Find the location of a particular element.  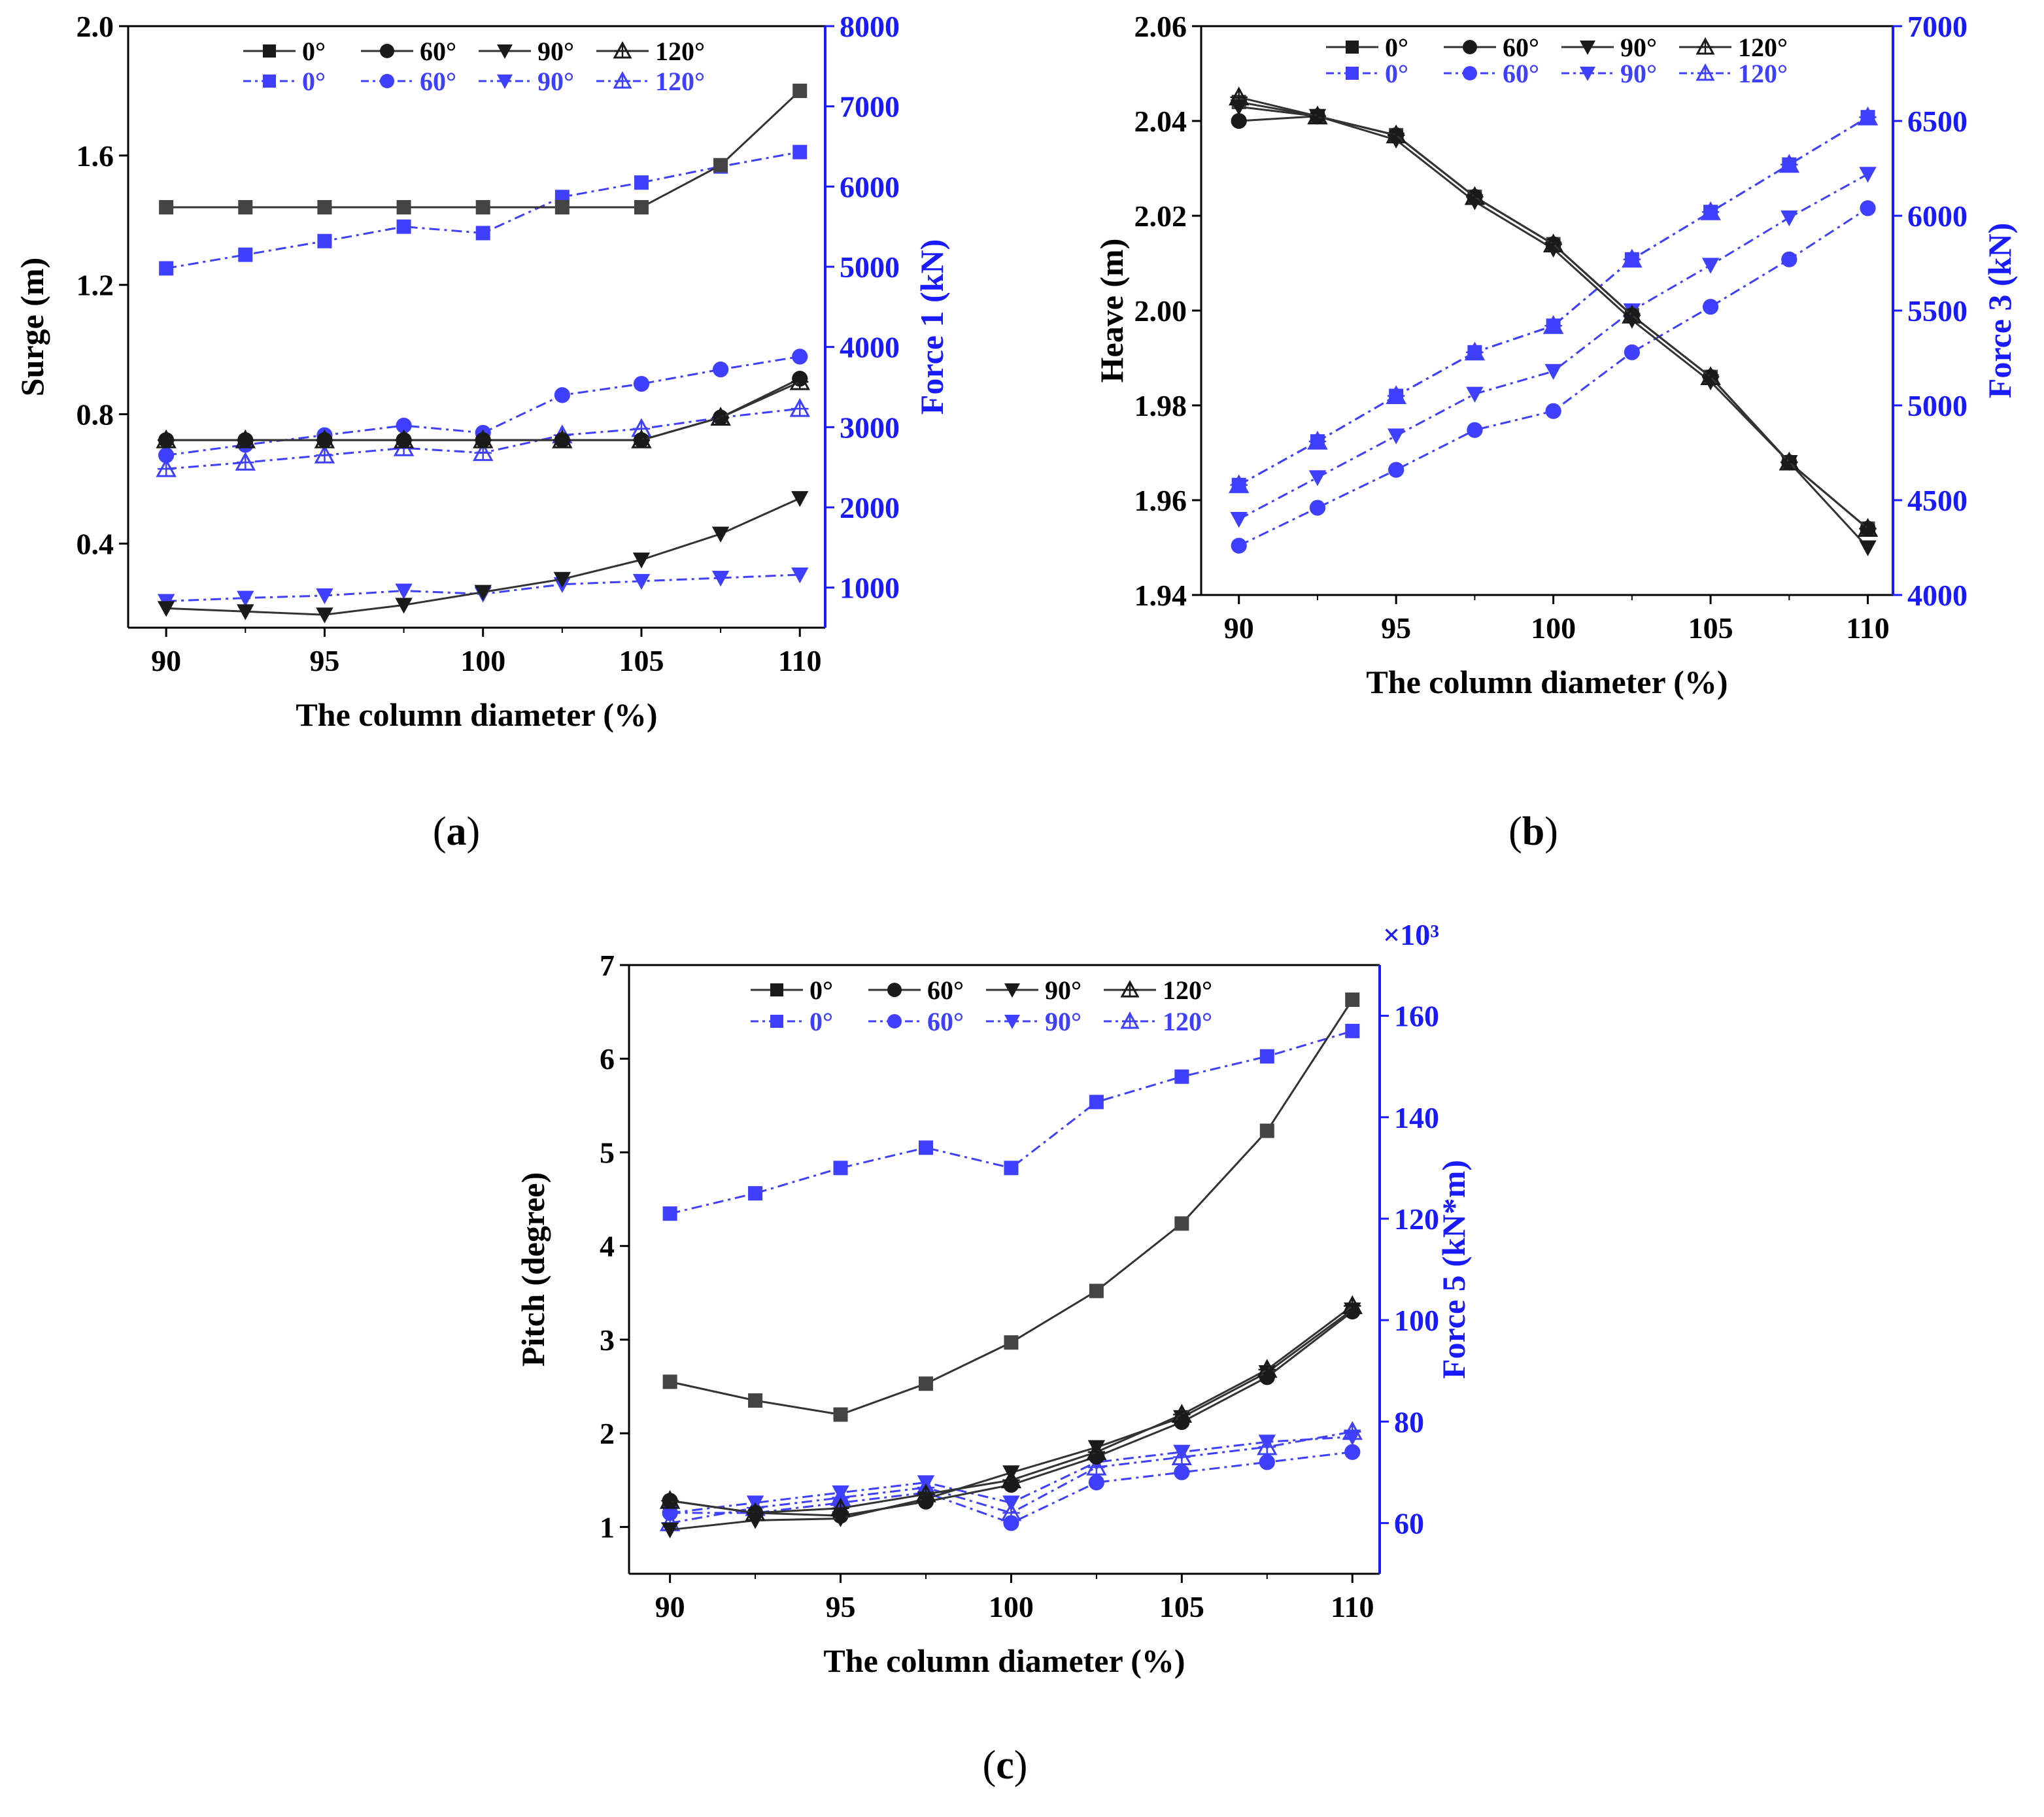

y-axis-title: Surge (m) is located at coordinates (32, 327).